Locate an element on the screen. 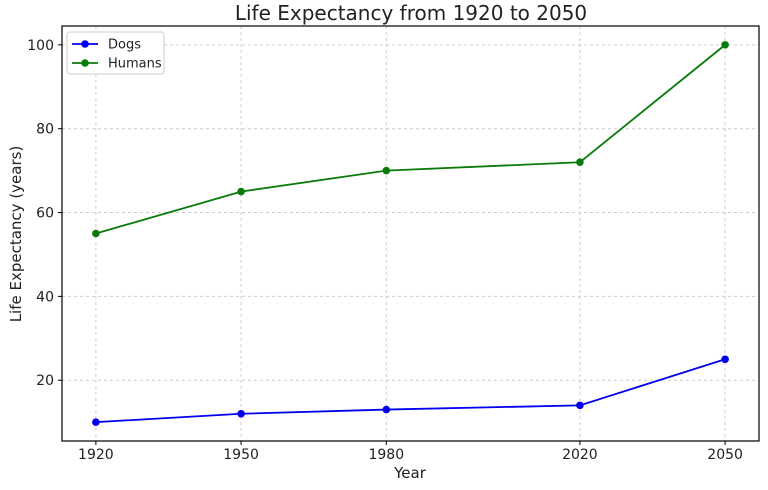 This screenshot has width=768, height=490. series-dogs is located at coordinates (410, 390).